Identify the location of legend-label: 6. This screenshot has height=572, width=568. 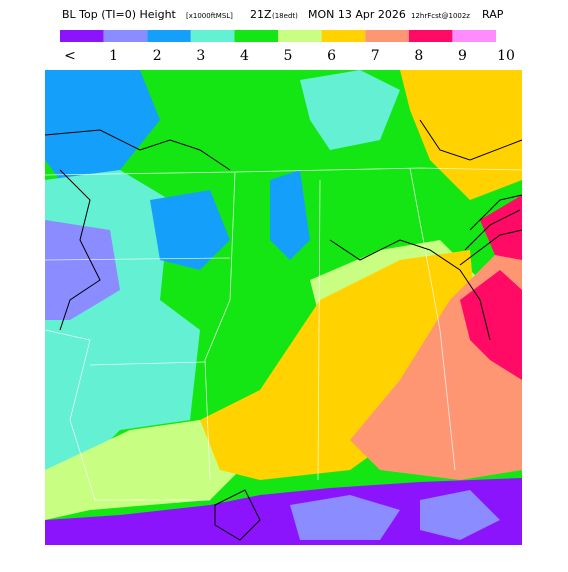
(331, 56).